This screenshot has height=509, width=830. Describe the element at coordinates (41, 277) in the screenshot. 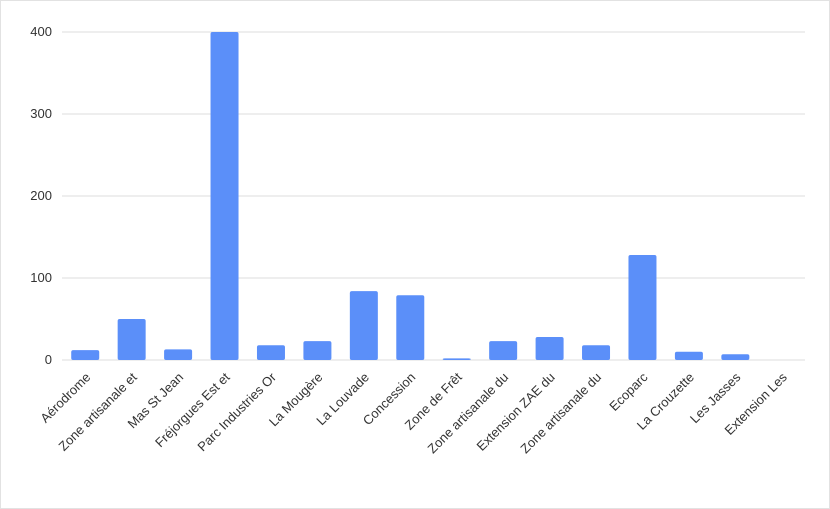

I see `y-tick-label: 100` at that location.